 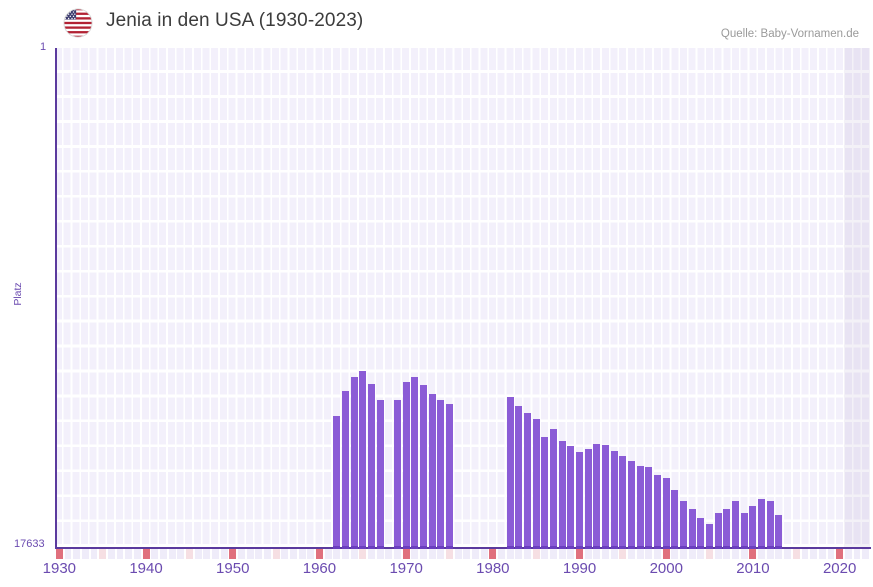 I want to click on y-axis-title: Platz, so click(x=18, y=294).